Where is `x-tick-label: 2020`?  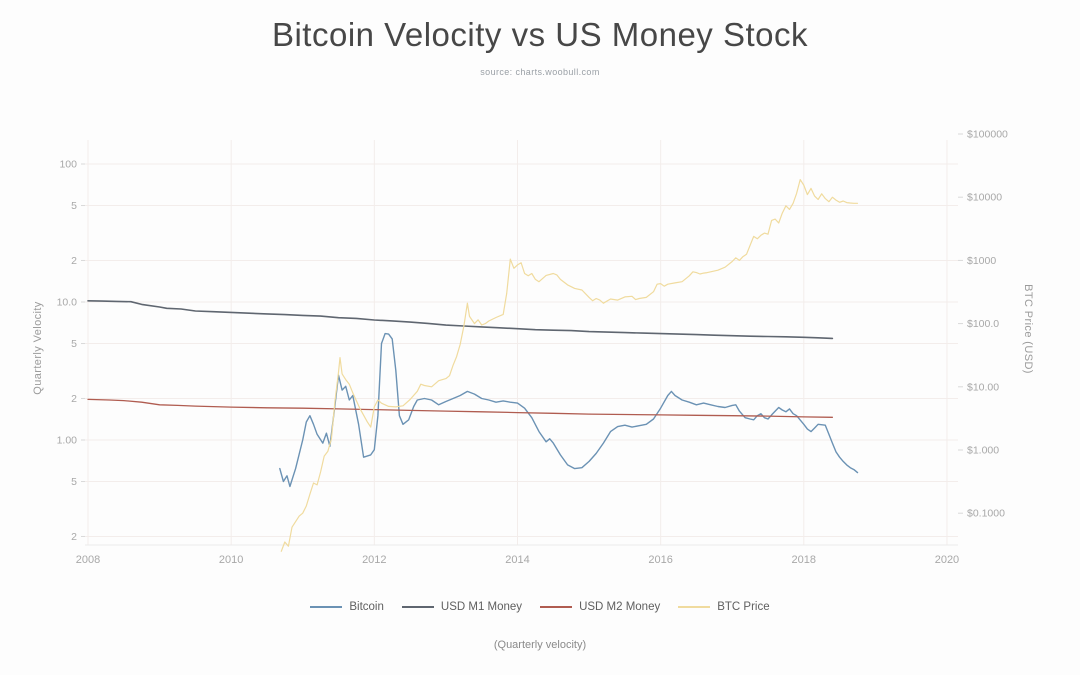 x-tick-label: 2020 is located at coordinates (947, 560).